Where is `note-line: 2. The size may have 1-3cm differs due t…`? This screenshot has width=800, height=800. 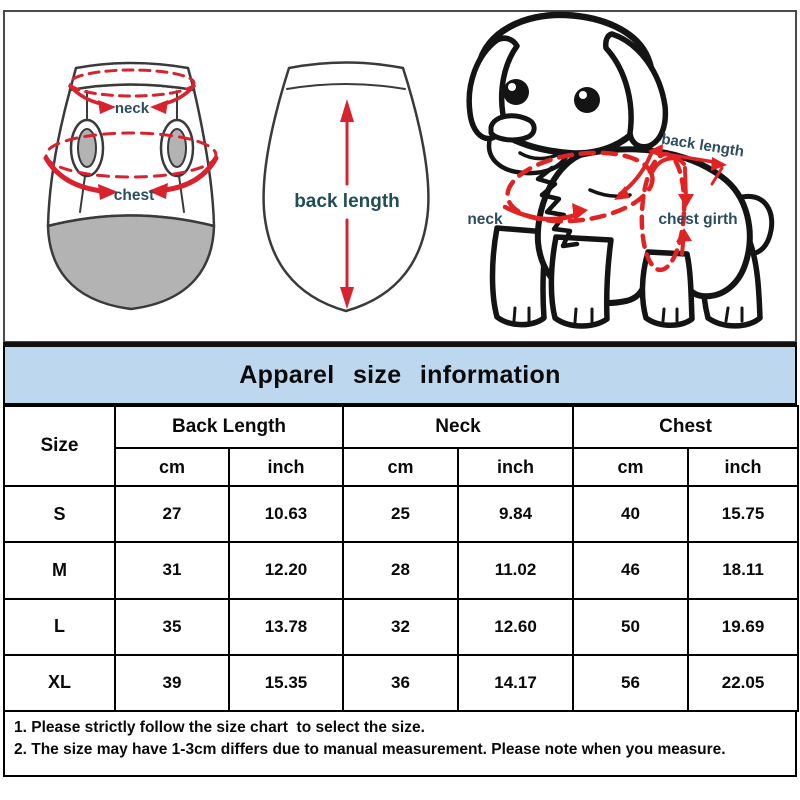 note-line: 2. The size may have 1-3cm differs due t… is located at coordinates (370, 750).